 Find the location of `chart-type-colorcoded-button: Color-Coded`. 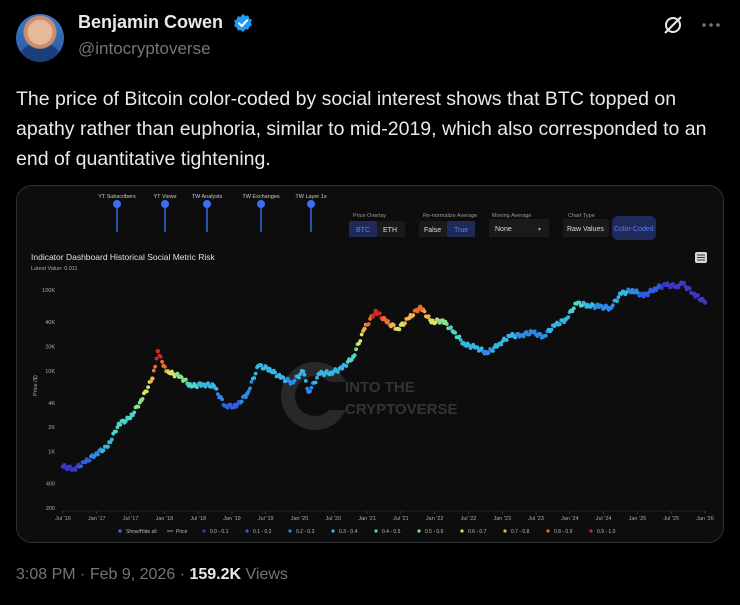

chart-type-colorcoded-button: Color-Coded is located at coordinates (634, 229).